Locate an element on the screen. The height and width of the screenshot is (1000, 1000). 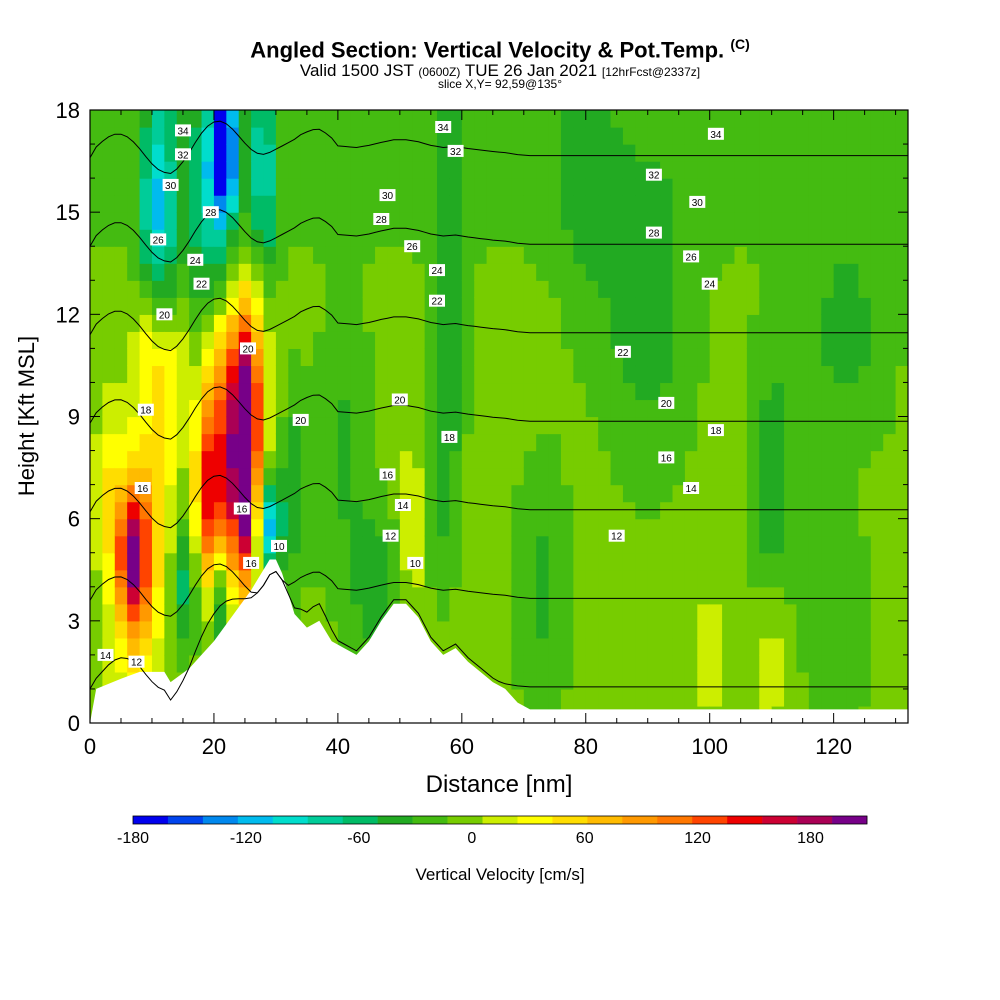
isentrope-label: 16 is located at coordinates (241, 509).